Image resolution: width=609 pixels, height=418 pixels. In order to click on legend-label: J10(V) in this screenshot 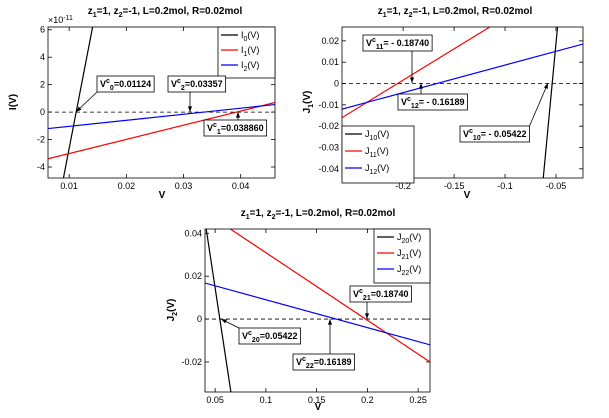, I will do `click(377, 135)`.